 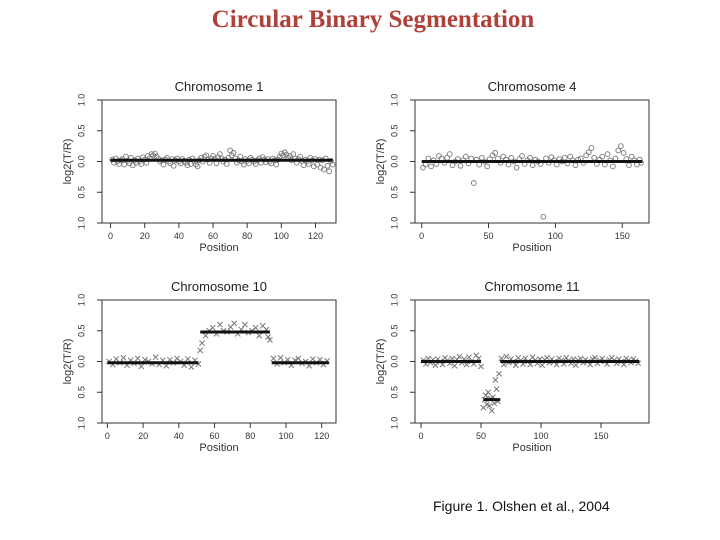 I want to click on chart-title: Chromosome 11, so click(x=531, y=286).